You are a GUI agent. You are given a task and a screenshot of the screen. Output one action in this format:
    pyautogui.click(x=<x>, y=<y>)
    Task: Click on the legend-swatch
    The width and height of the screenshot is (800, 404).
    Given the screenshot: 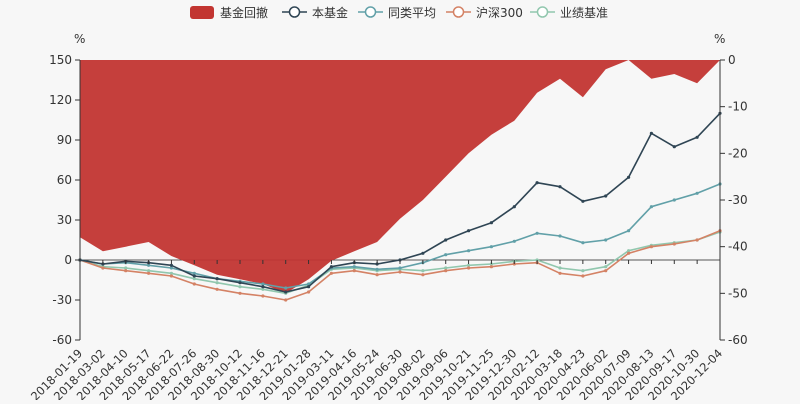 What is the action you would take?
    pyautogui.click(x=202, y=12)
    